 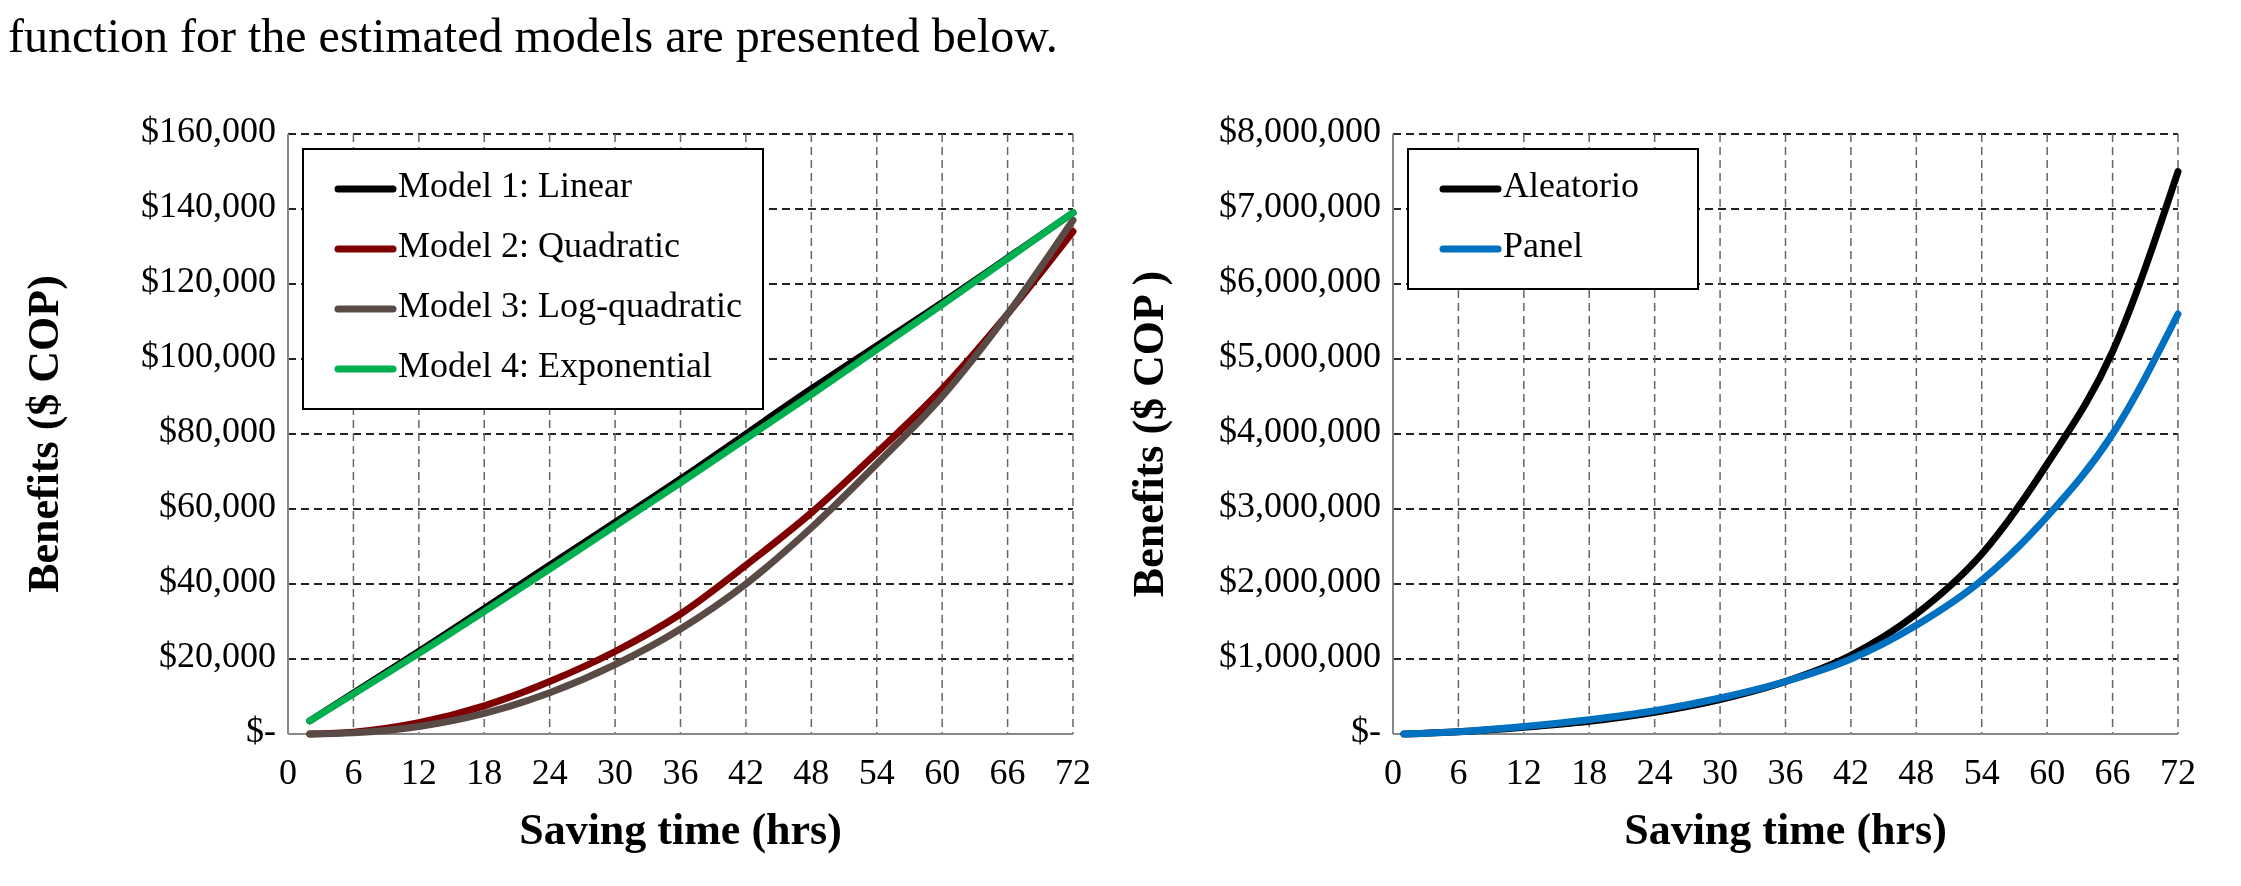 I want to click on y-tick-label: $140,000, so click(x=208, y=205).